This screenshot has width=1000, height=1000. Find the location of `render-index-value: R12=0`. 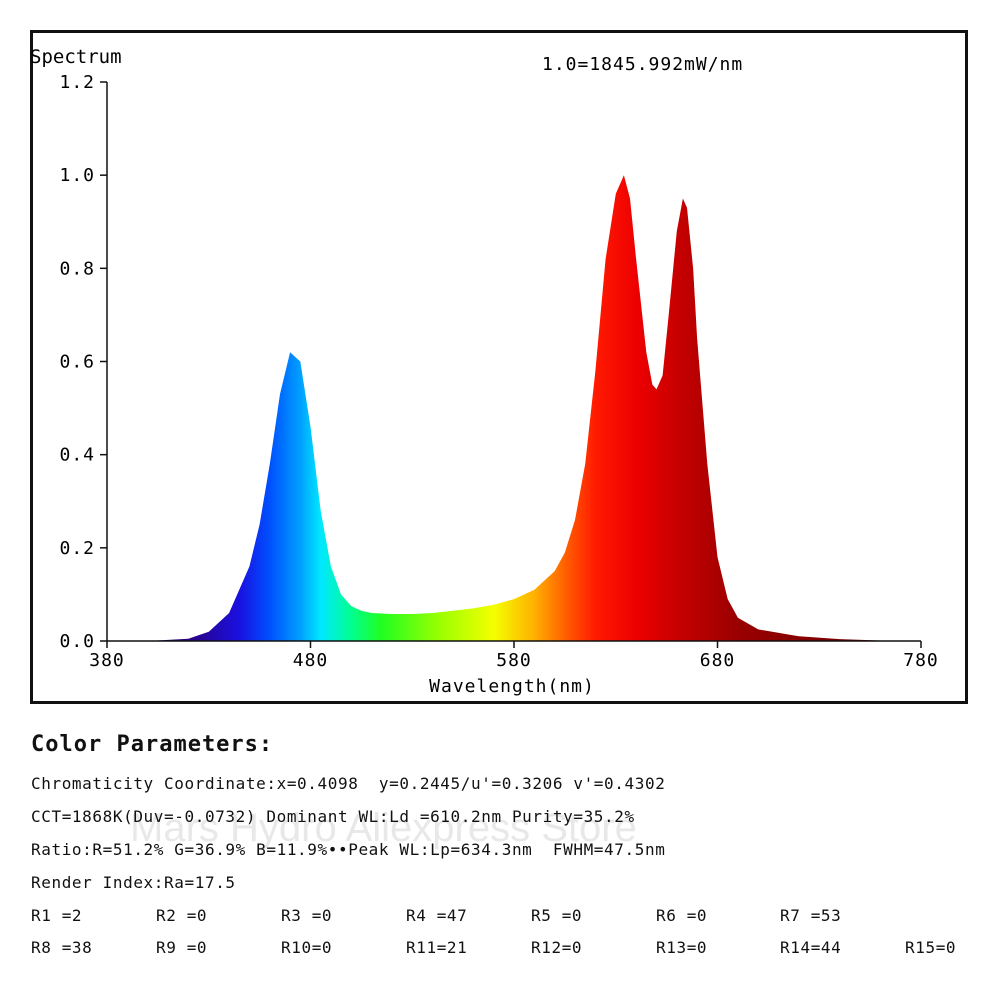

render-index-value: R12=0 is located at coordinates (557, 947).